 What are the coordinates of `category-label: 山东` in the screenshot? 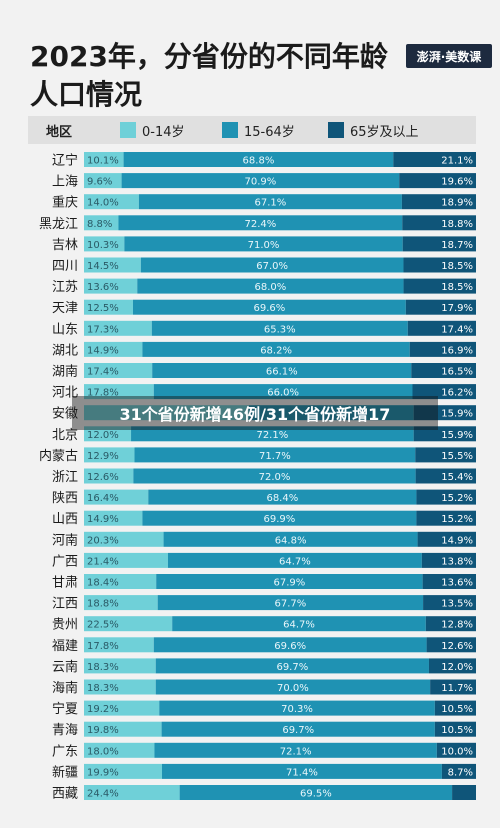 It's located at (65, 329).